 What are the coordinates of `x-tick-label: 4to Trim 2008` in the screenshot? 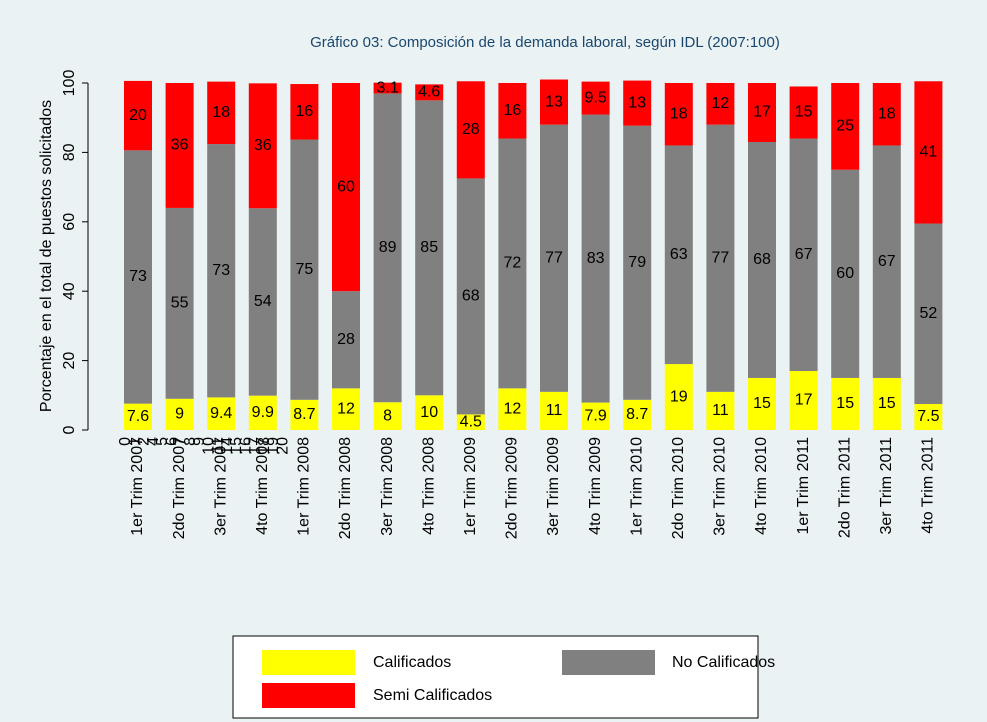 It's located at (428, 486).